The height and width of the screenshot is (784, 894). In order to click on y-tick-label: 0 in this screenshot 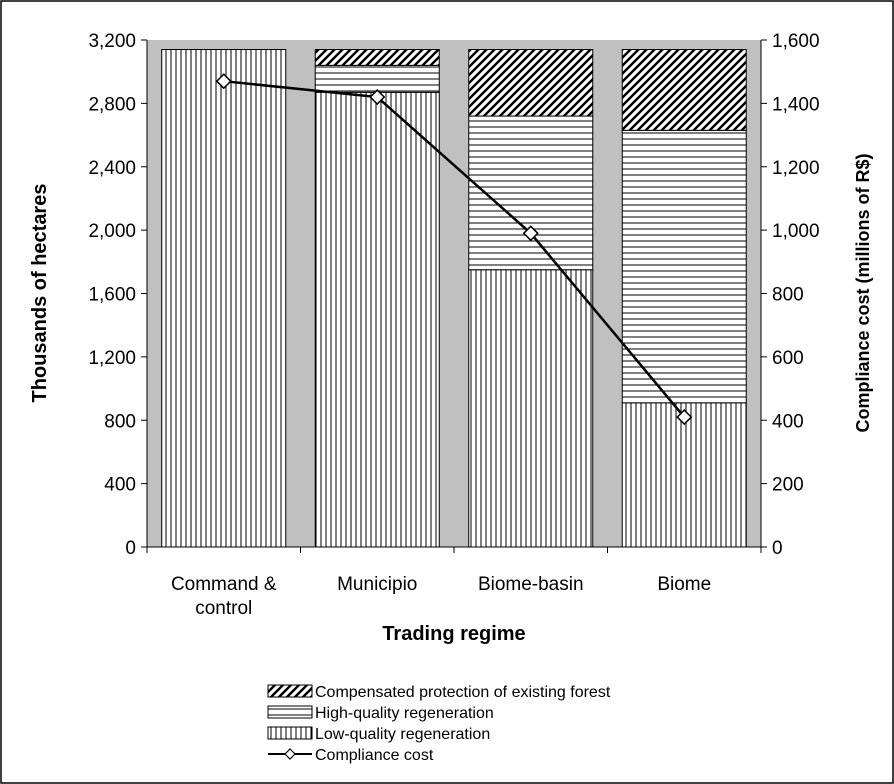, I will do `click(130, 548)`.